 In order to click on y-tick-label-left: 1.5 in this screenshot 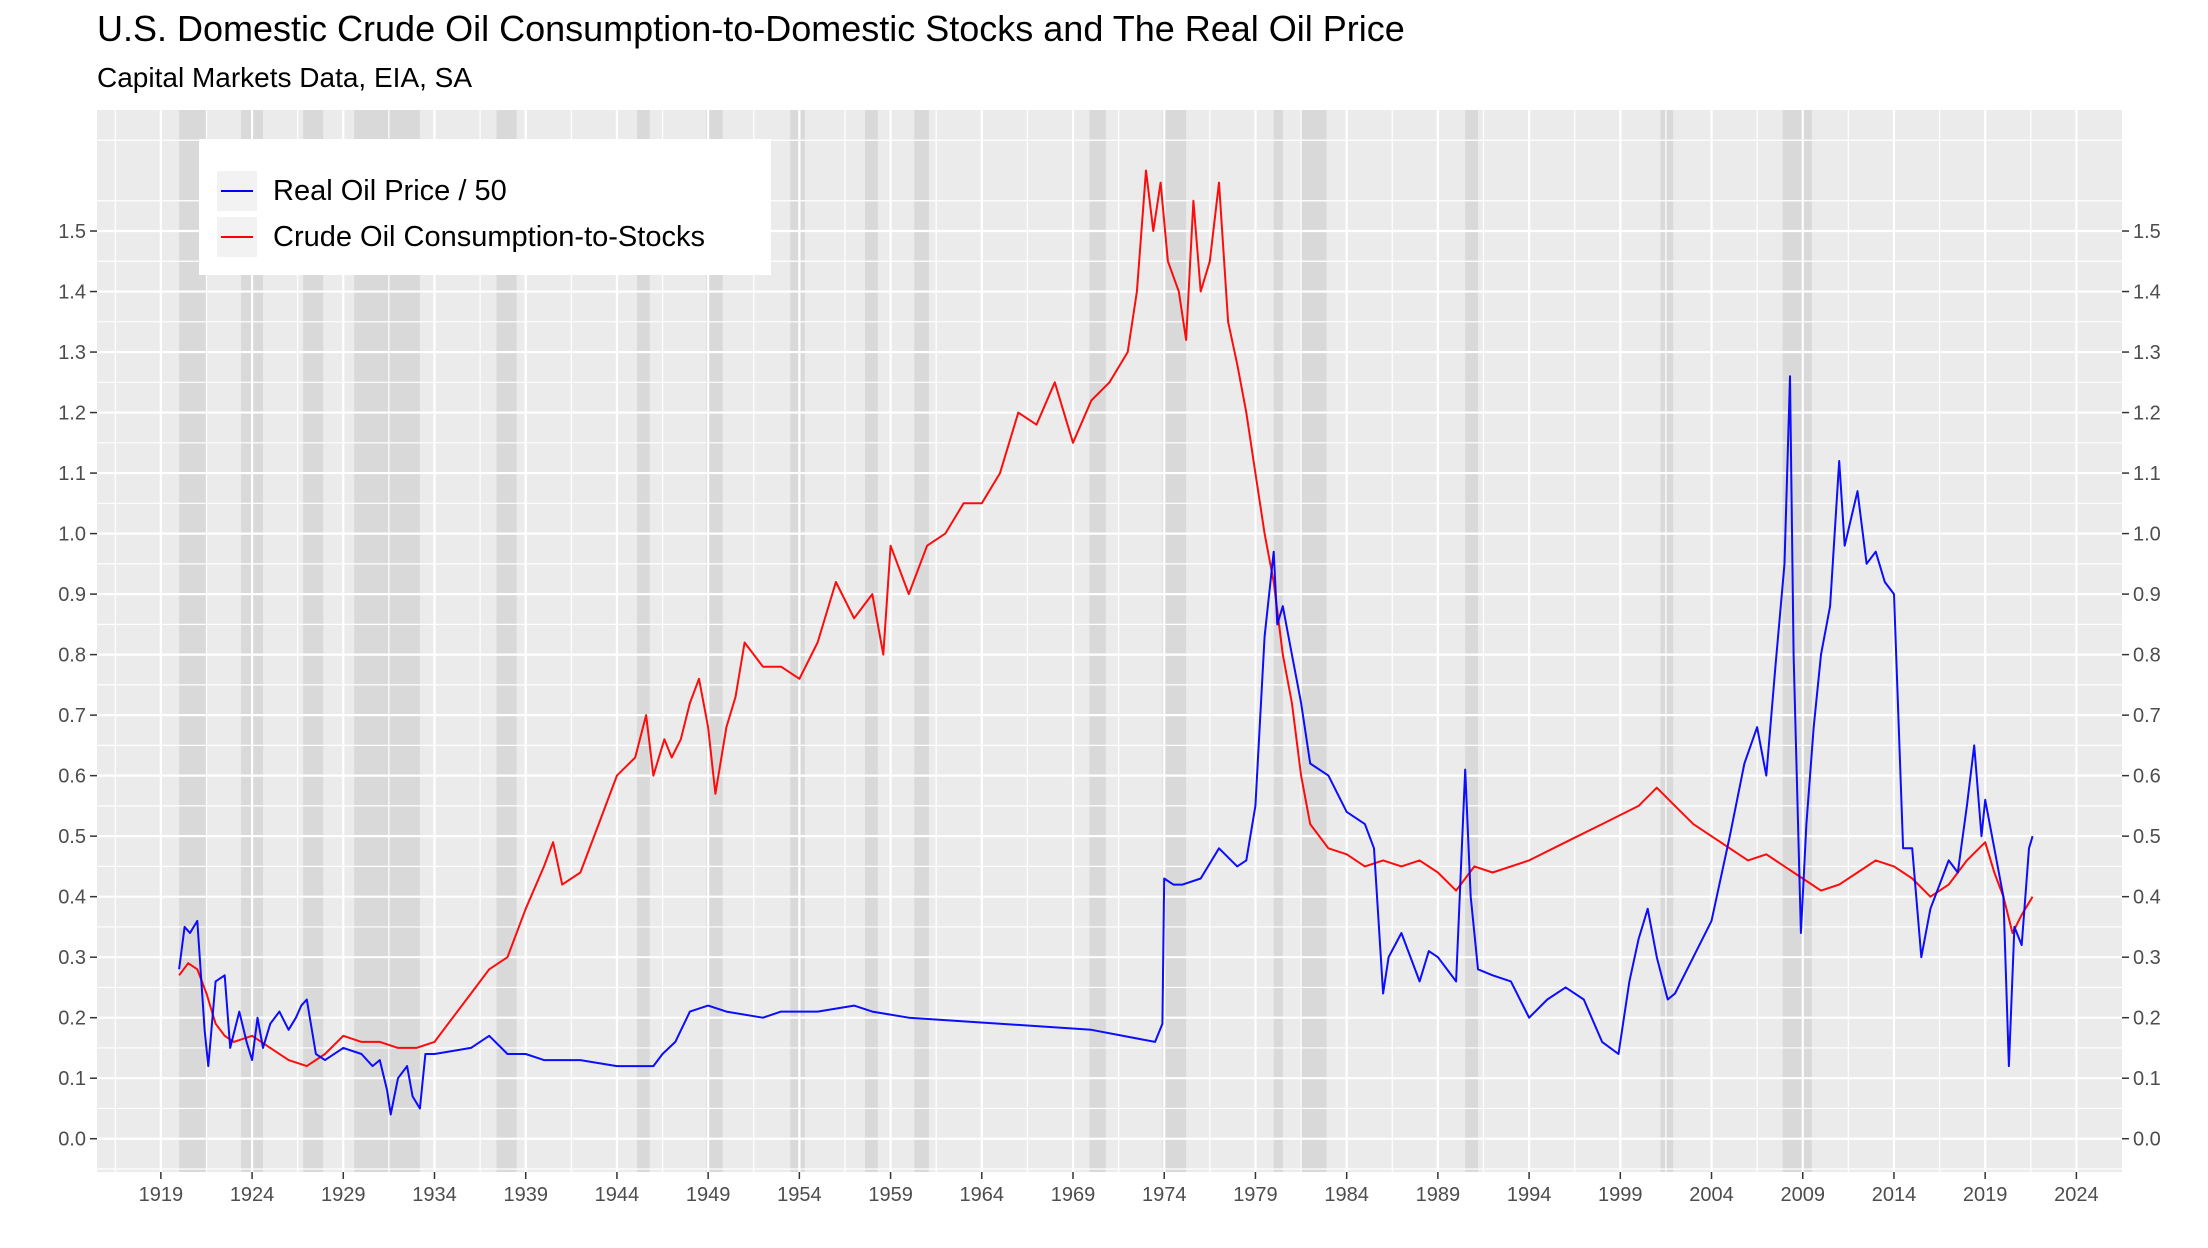, I will do `click(72, 232)`.